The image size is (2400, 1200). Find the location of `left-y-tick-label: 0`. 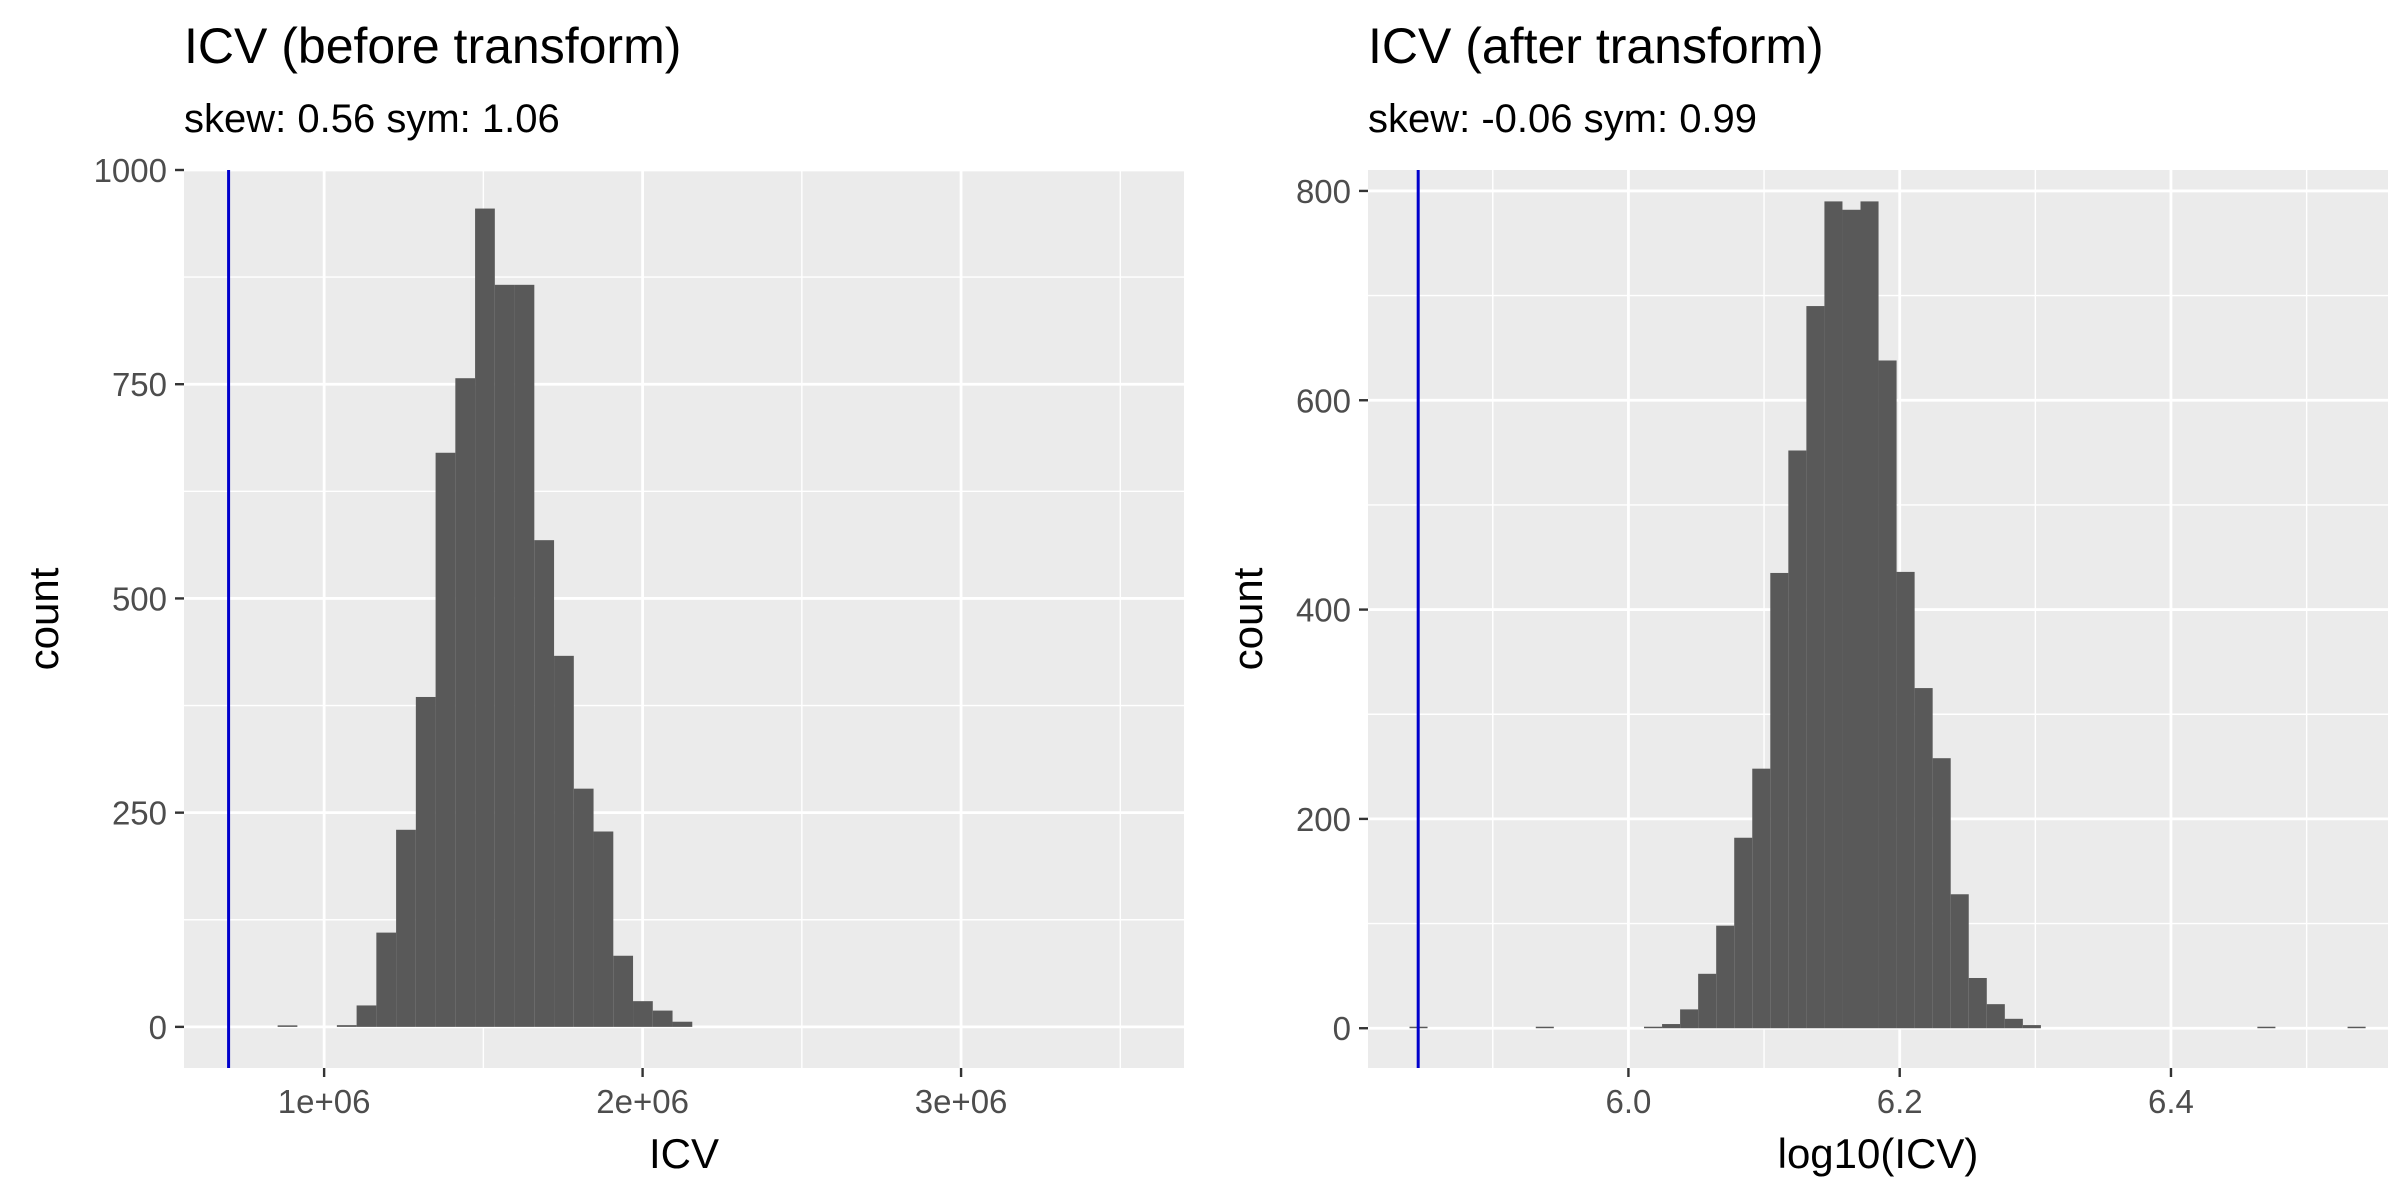

left-y-tick-label: 0 is located at coordinates (158, 1027).